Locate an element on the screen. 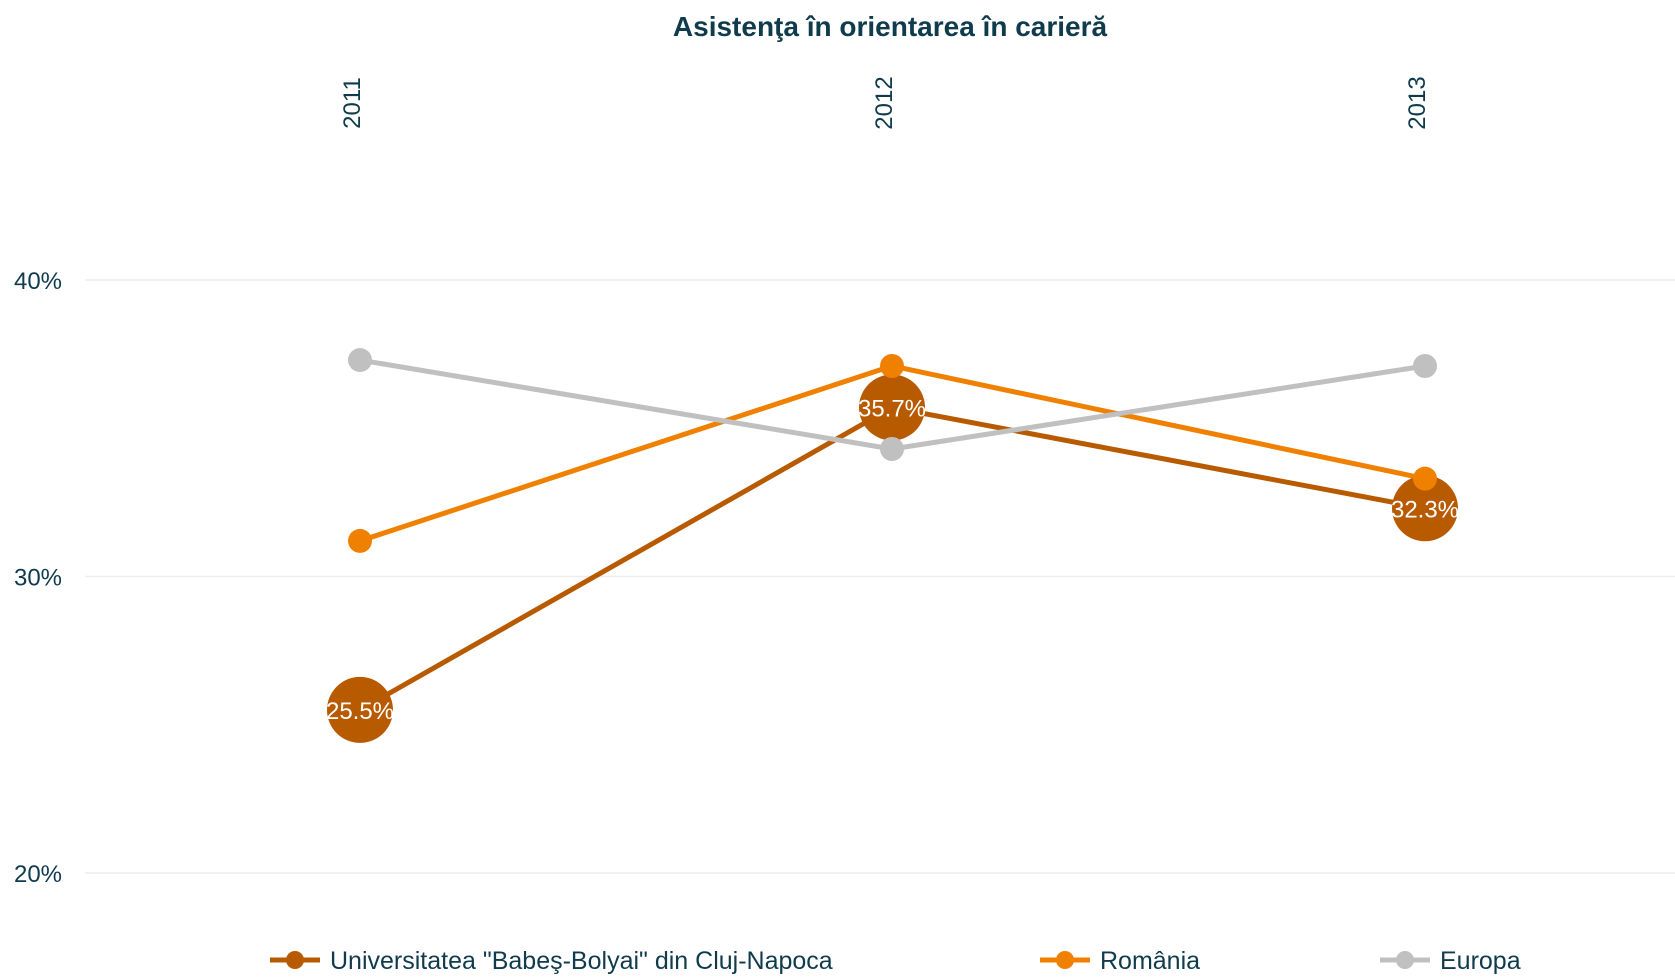  y-tick-label: 20% is located at coordinates (38, 874).